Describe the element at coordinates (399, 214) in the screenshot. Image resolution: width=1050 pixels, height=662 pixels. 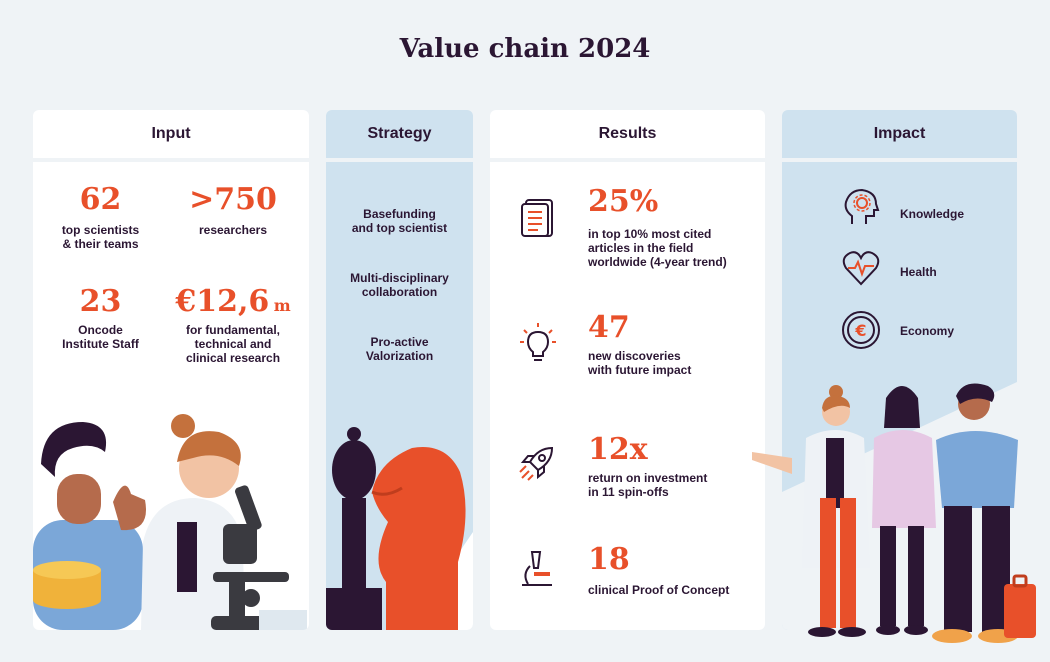
I see `strategy-item-line: Basefunding` at that location.